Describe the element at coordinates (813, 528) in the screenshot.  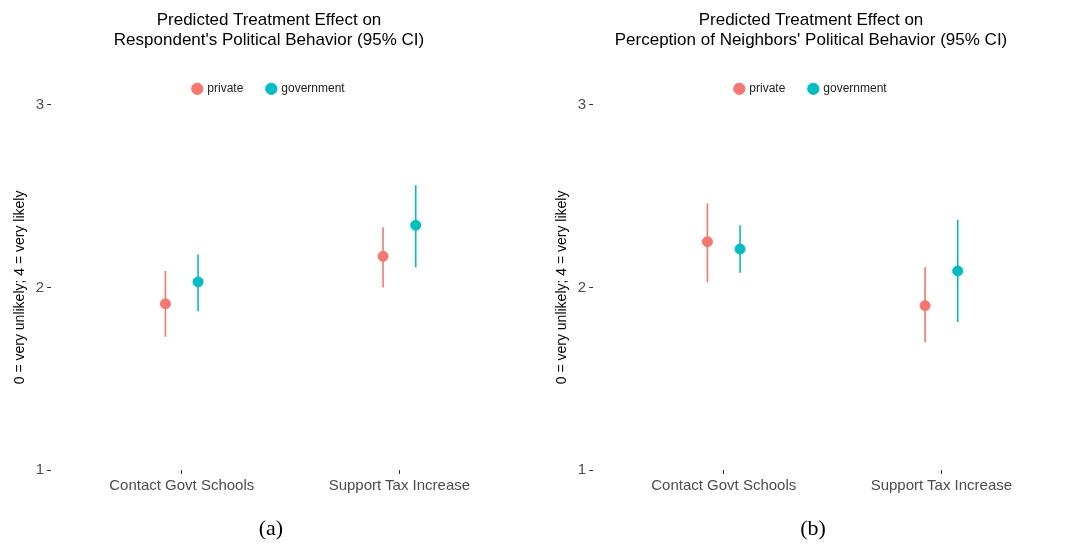
I see `text: (b)` at that location.